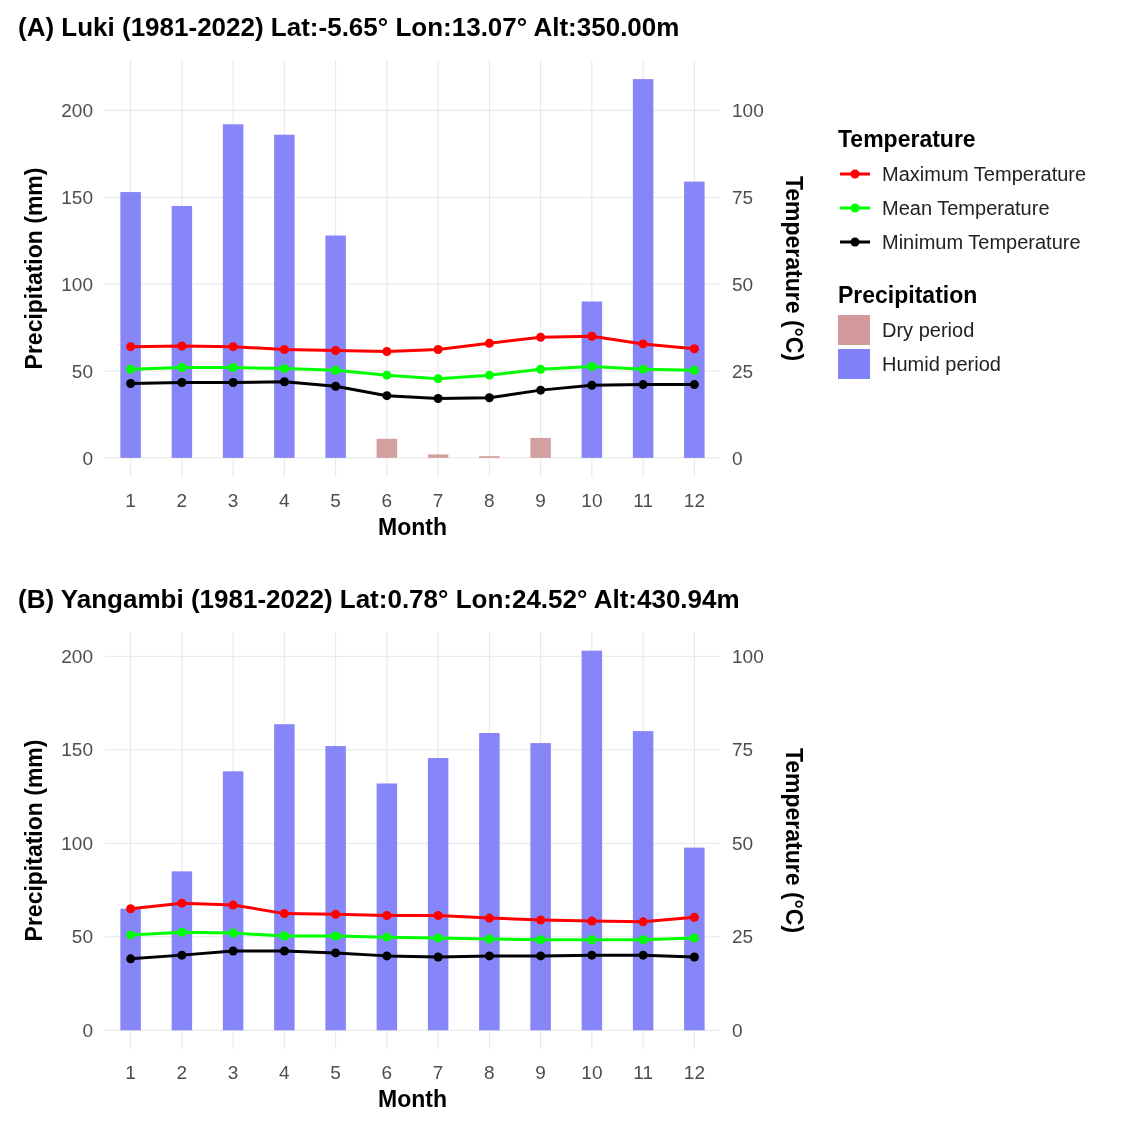 This screenshot has width=1121, height=1137. Describe the element at coordinates (379, 599) in the screenshot. I see `chart-title: (B) Yangambi (1981-2022) Lat:0.78° Lon:24.52° Alt:430.94m` at that location.